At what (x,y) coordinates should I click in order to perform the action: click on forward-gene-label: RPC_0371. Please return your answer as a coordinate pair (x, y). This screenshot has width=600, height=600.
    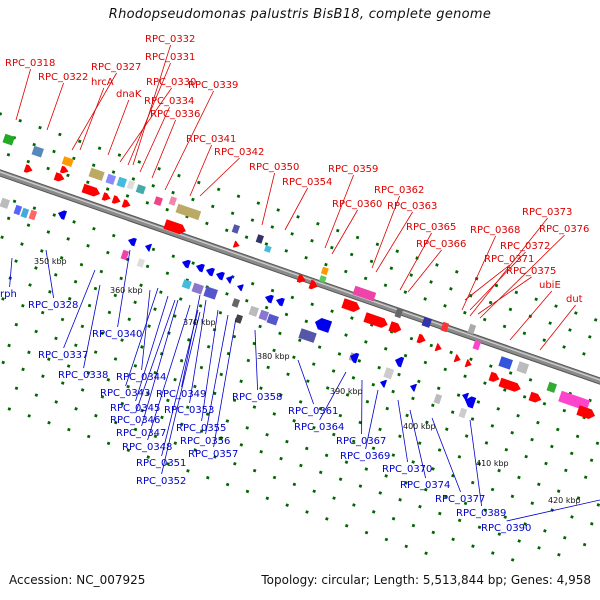
    Looking at the image, I should click on (509, 259).